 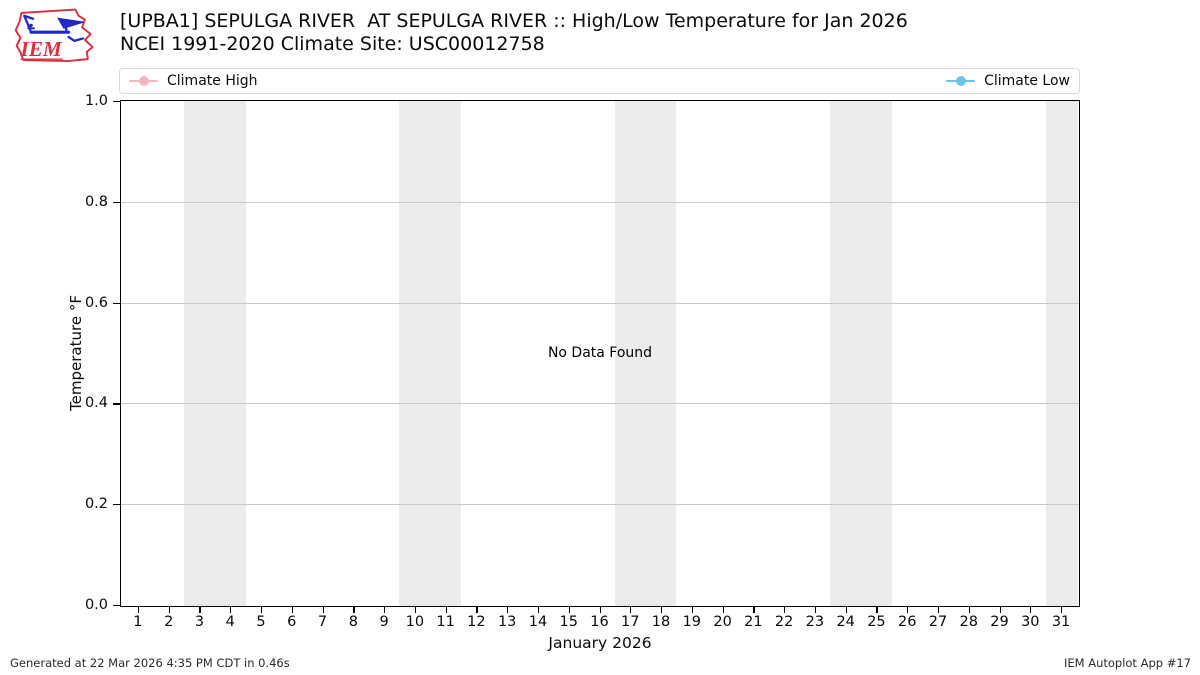 What do you see at coordinates (968, 622) in the screenshot?
I see `x-tick-label: 28` at bounding box center [968, 622].